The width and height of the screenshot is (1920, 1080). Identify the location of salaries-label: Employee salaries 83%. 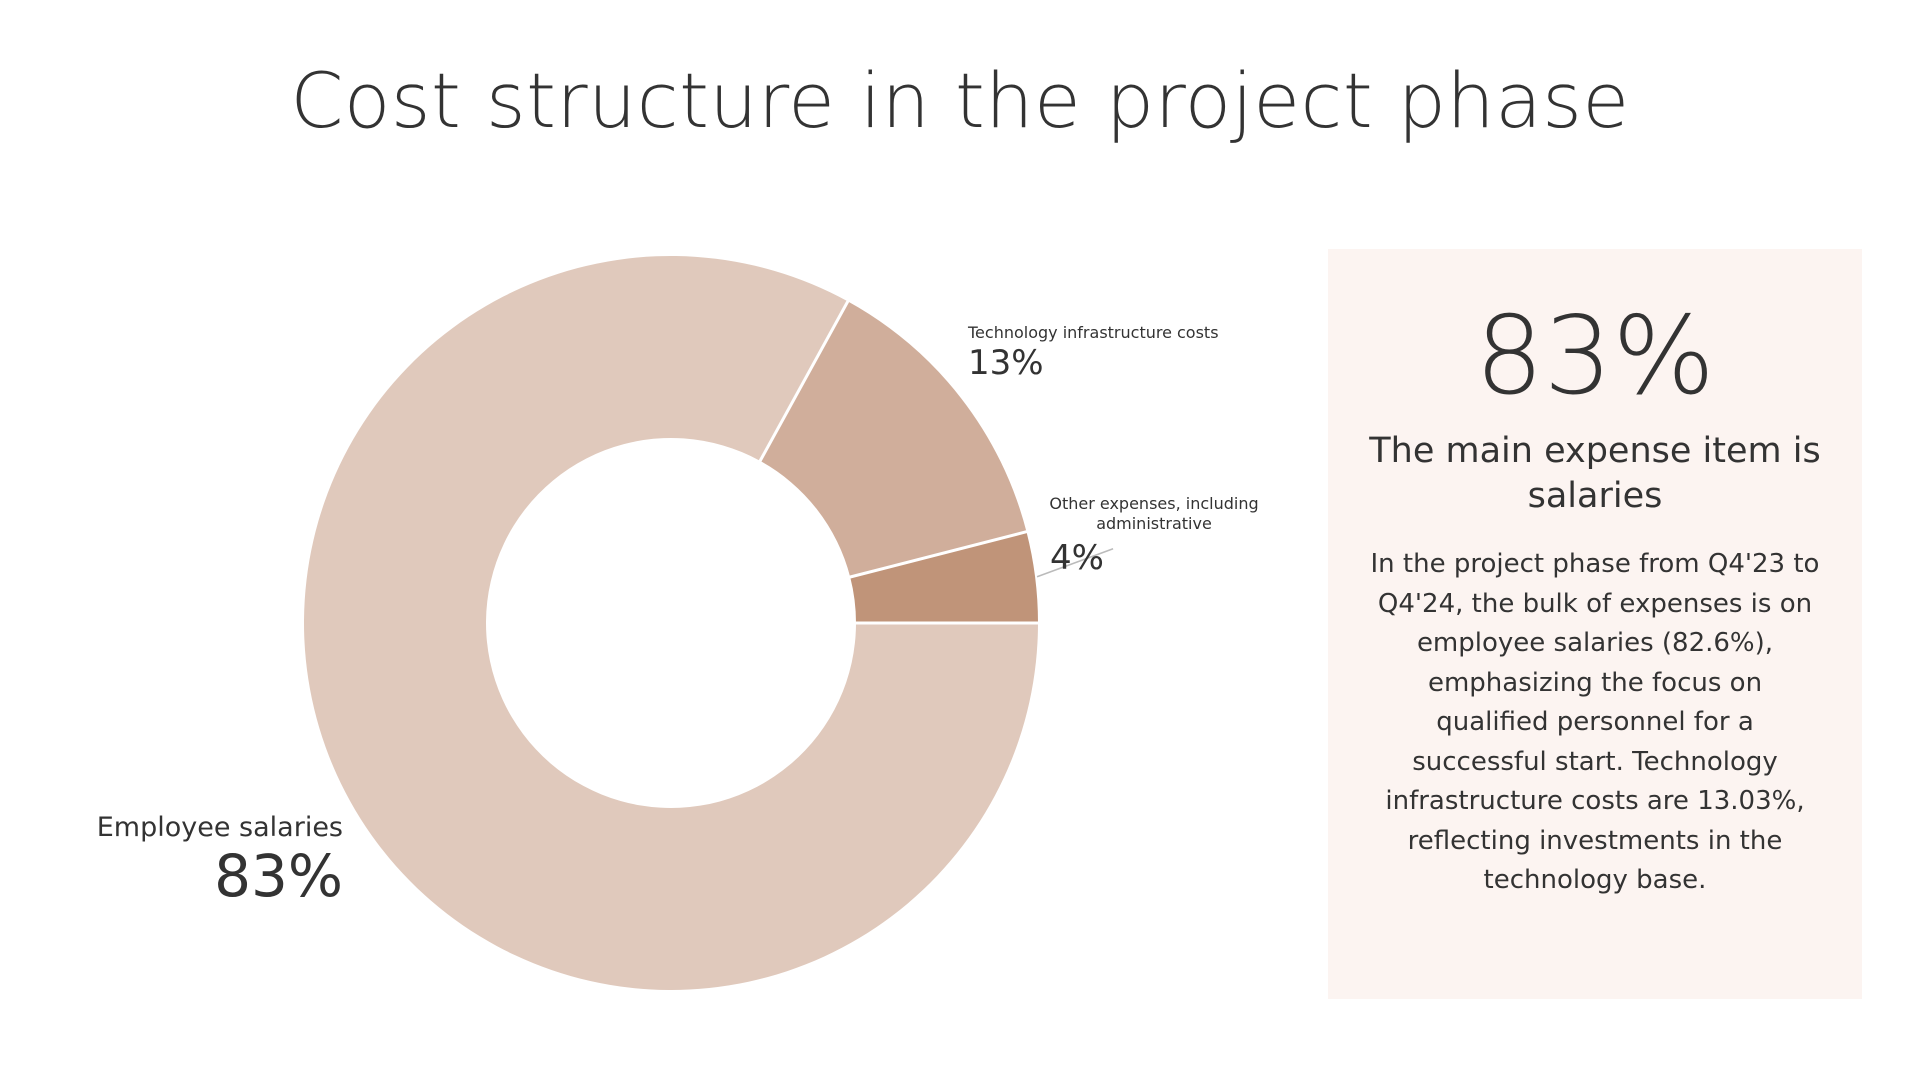
(220, 860).